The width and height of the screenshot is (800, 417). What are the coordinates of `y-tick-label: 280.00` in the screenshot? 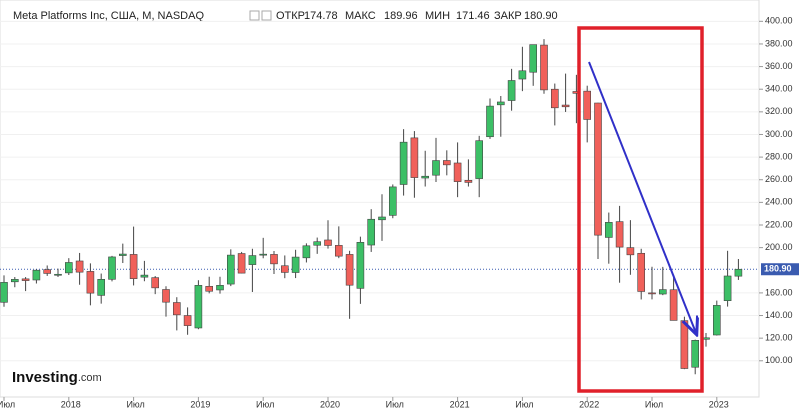 It's located at (779, 156).